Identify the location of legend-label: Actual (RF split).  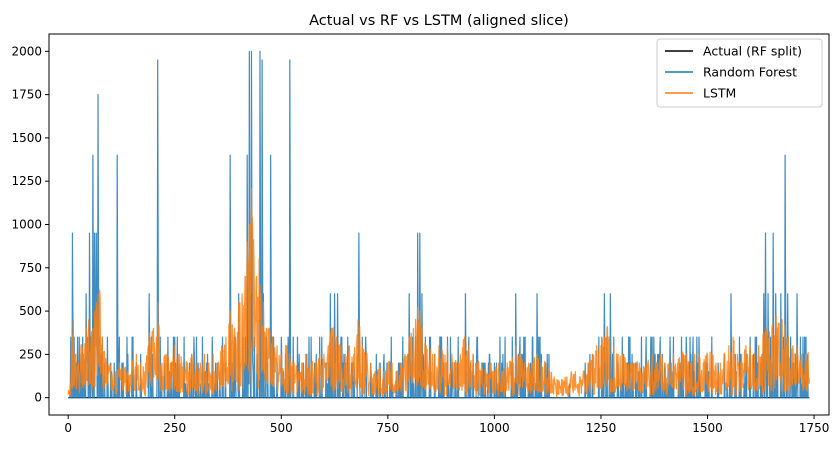
(752, 51).